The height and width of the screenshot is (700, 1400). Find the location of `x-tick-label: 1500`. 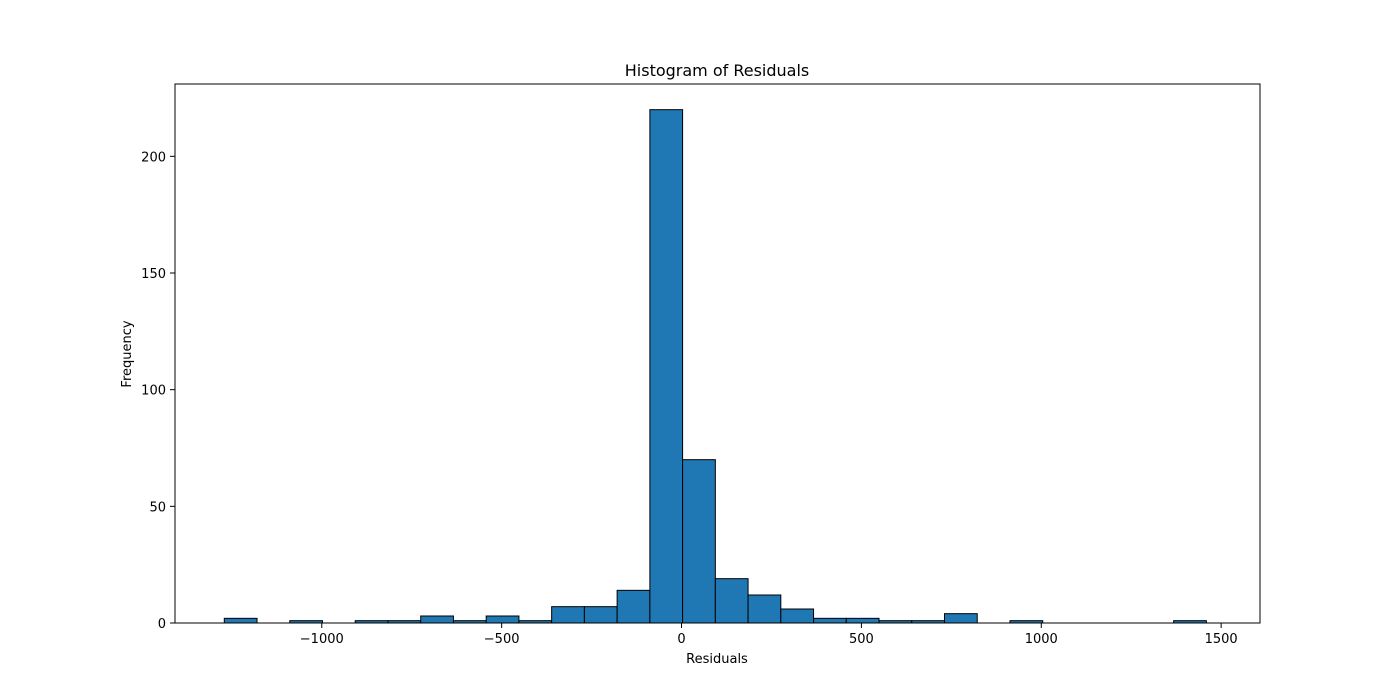

x-tick-label: 1500 is located at coordinates (1221, 639).